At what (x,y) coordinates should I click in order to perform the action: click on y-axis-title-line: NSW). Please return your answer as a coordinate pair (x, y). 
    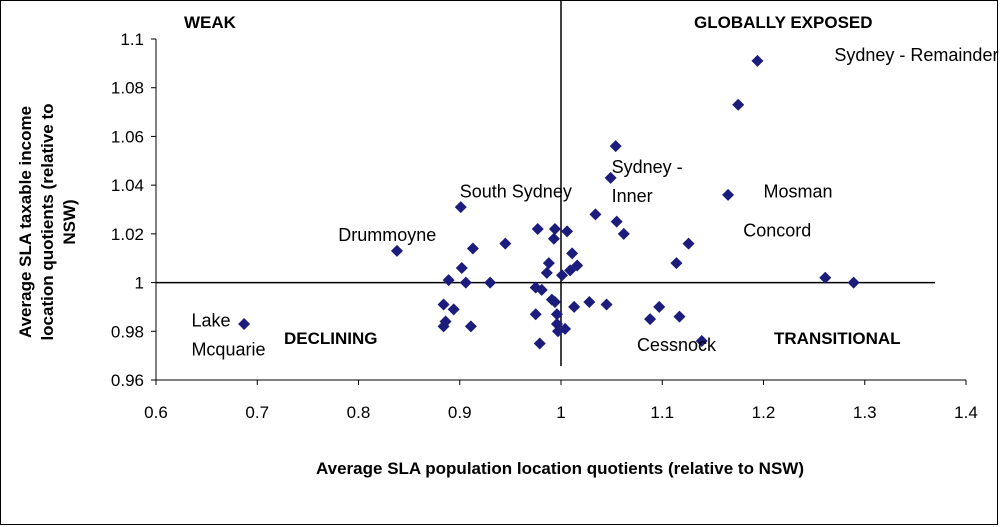
    Looking at the image, I should click on (69, 221).